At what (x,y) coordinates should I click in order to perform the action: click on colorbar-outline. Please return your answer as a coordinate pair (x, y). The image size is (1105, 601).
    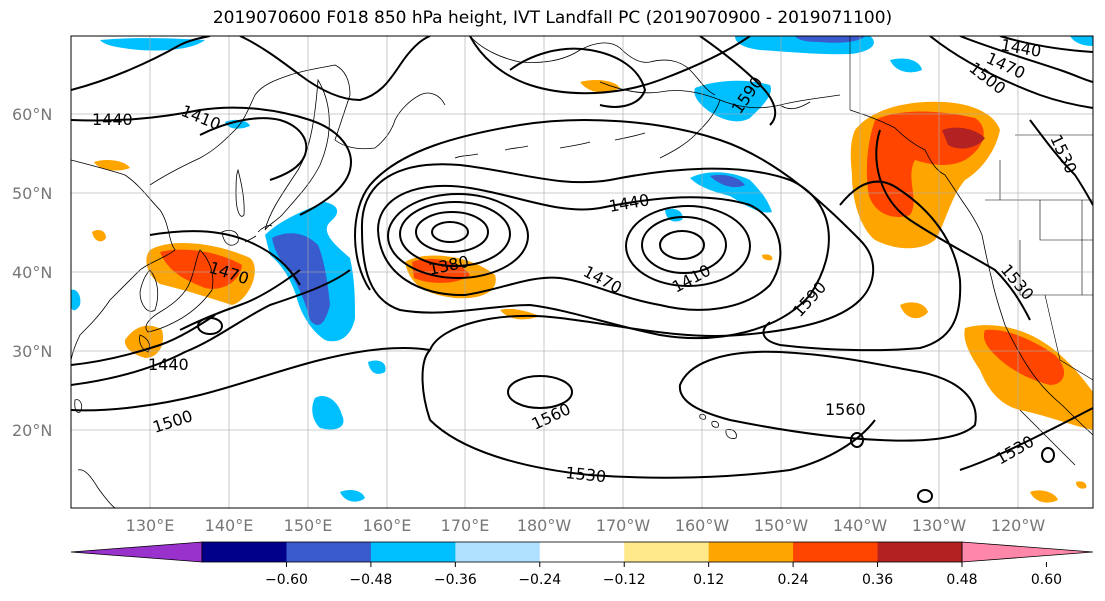
    Looking at the image, I should click on (582, 552).